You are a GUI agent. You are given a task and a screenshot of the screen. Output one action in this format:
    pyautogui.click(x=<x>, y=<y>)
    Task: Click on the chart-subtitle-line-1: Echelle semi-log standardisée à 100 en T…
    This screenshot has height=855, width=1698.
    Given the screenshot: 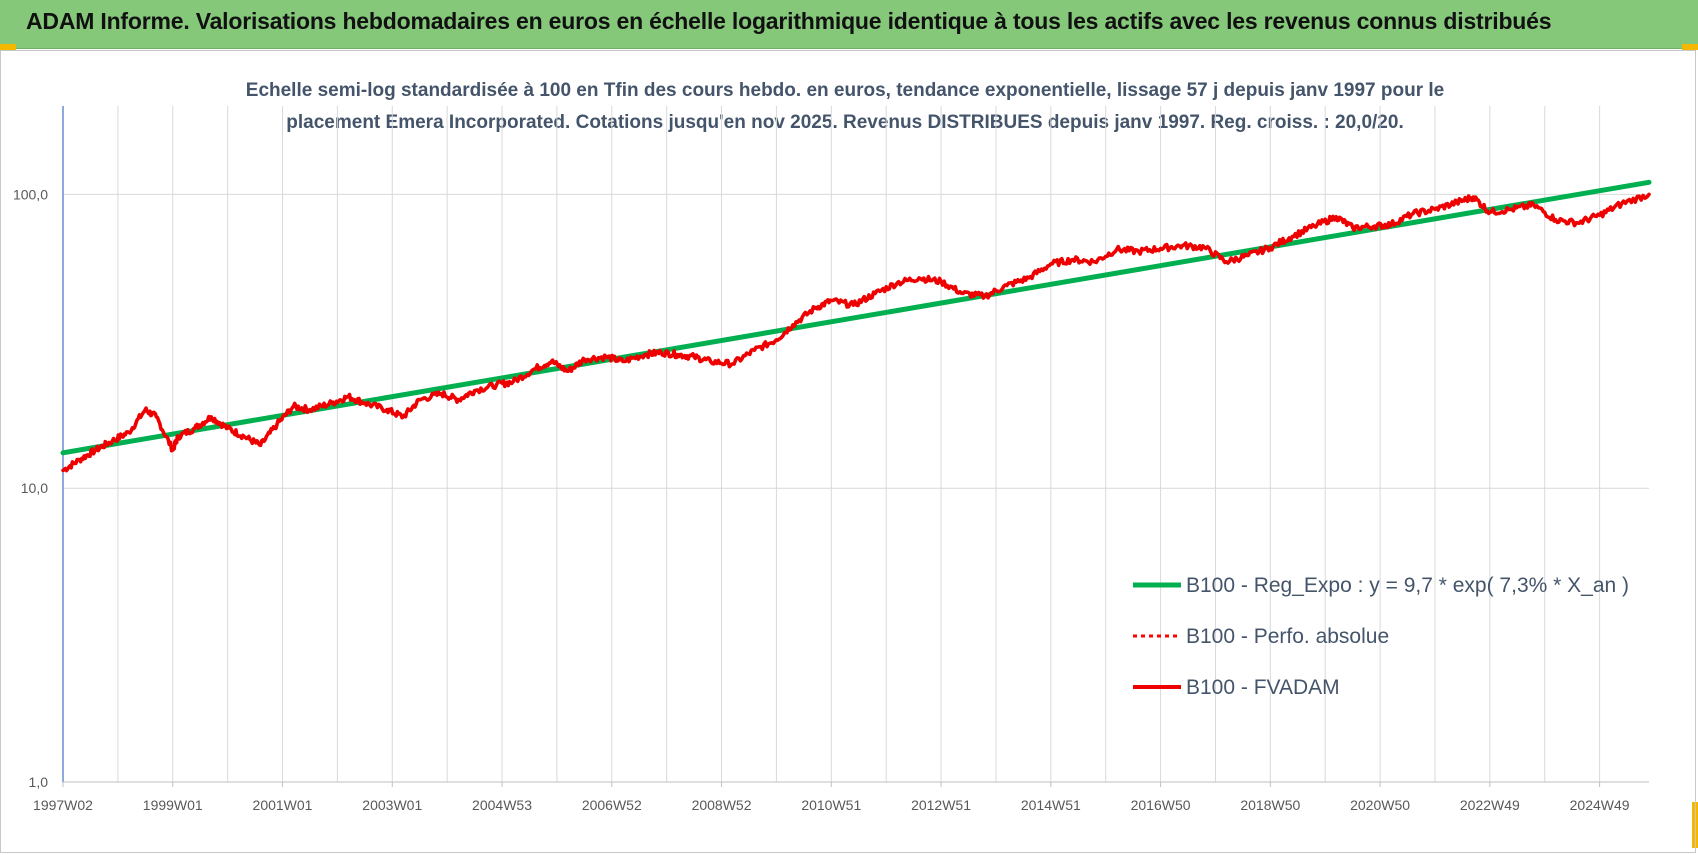 What is the action you would take?
    pyautogui.click(x=845, y=90)
    